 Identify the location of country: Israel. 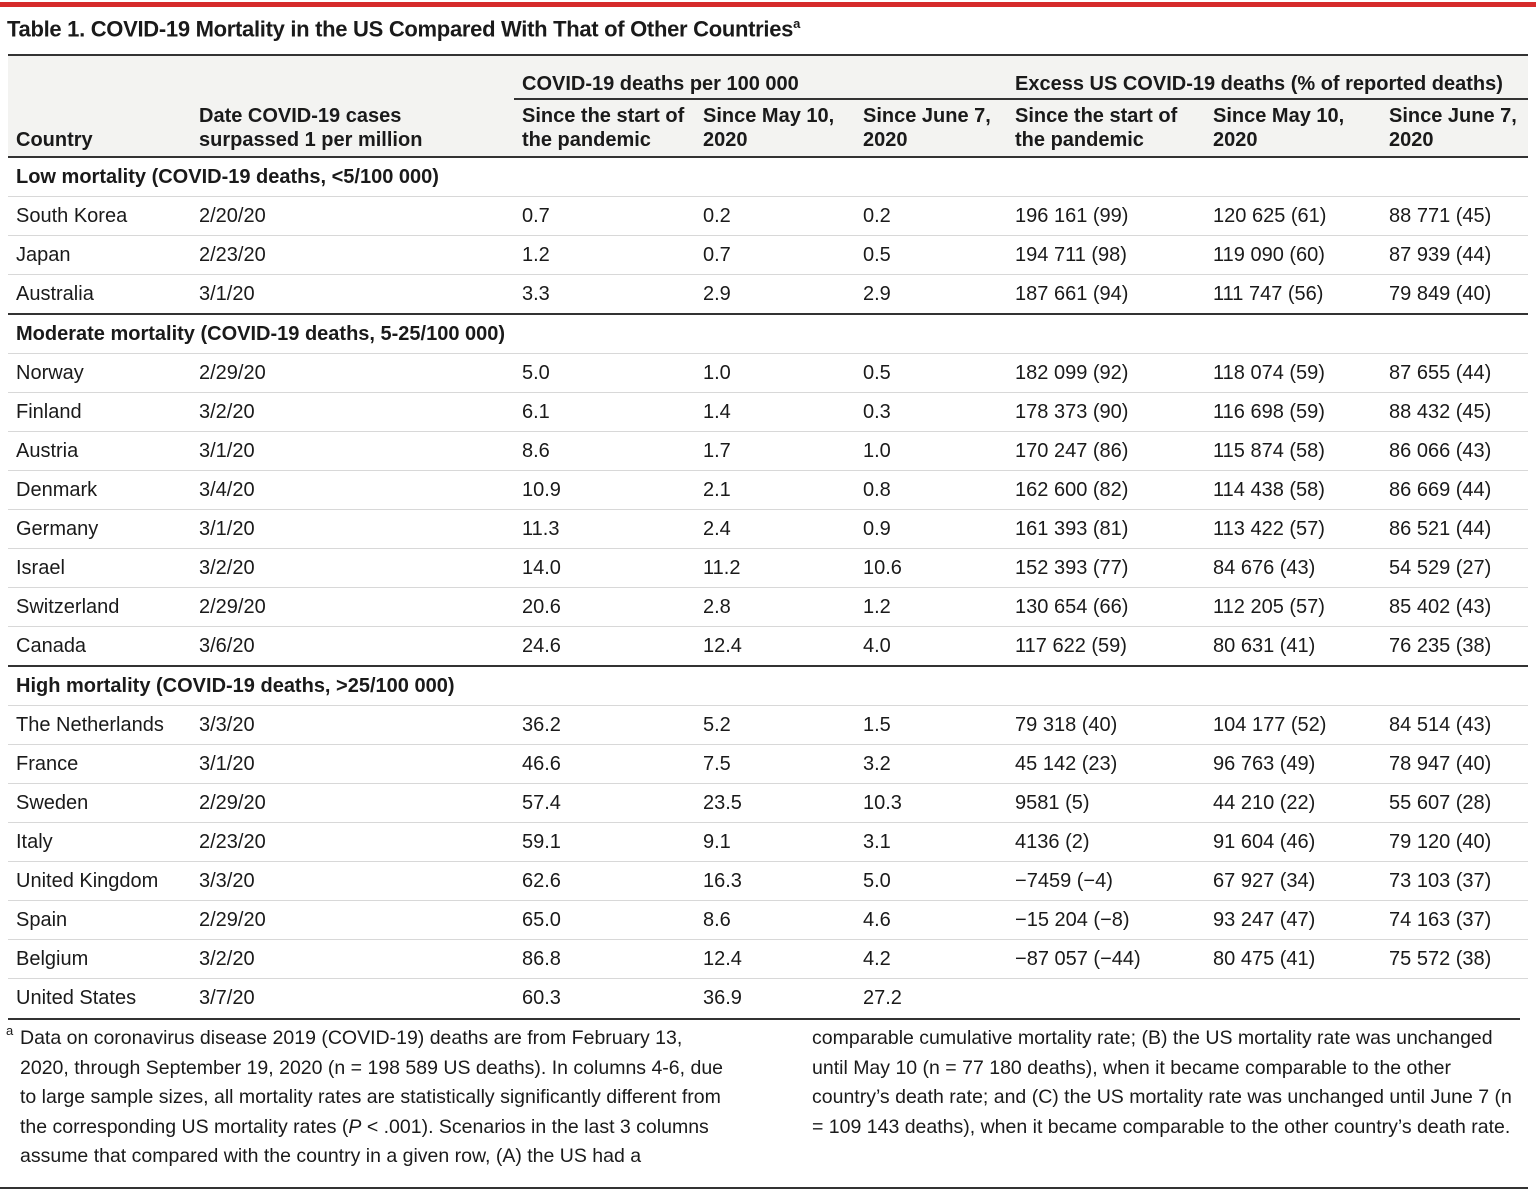
(99, 568).